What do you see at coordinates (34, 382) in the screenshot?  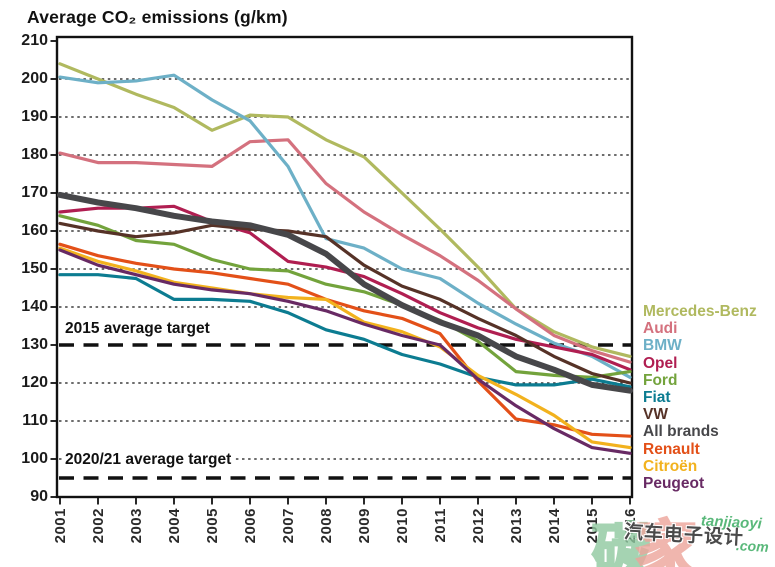 I see `y-axis-label-120: 120` at bounding box center [34, 382].